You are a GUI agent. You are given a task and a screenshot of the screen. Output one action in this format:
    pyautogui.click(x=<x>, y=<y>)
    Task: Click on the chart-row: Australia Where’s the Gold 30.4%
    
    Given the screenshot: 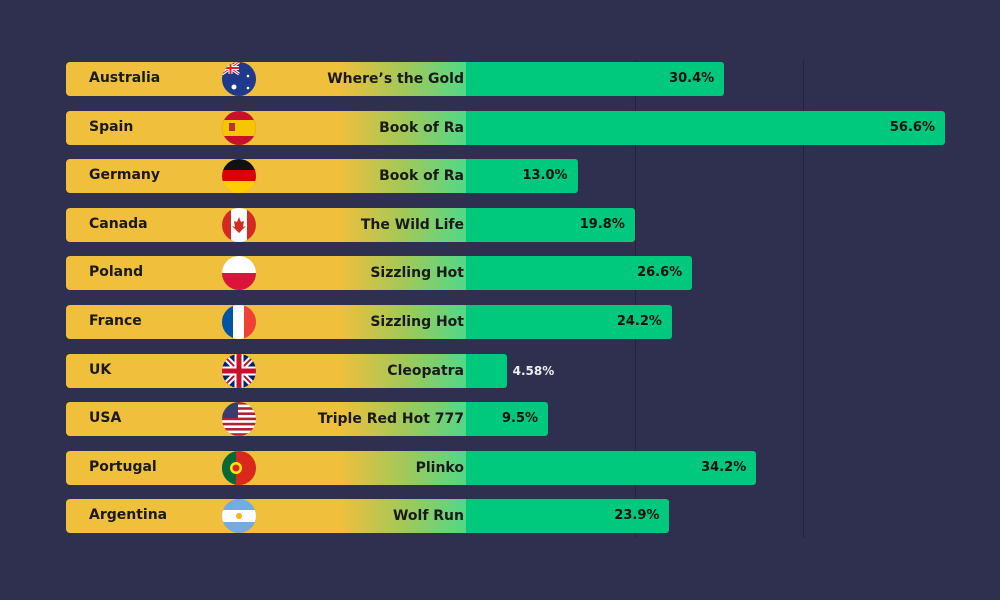 What is the action you would take?
    pyautogui.click(x=516, y=79)
    